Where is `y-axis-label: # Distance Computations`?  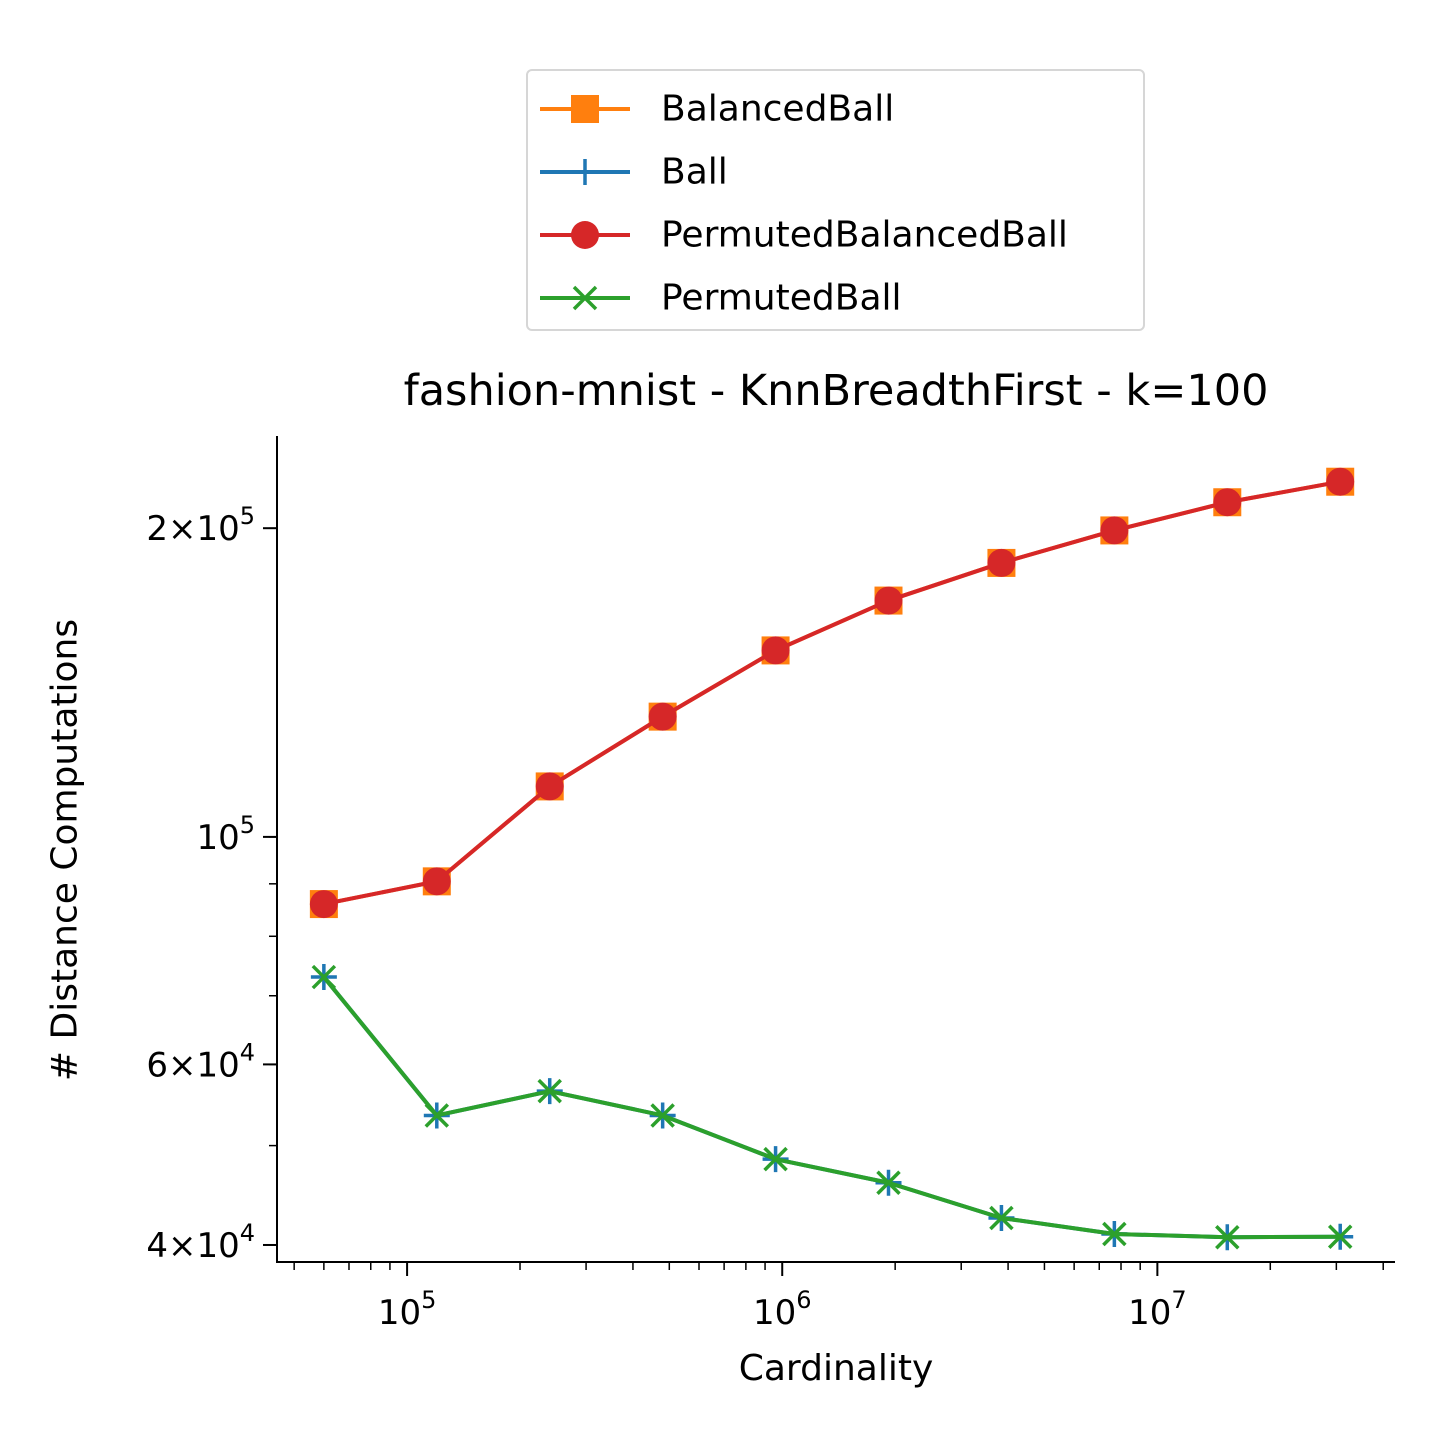 y-axis-label: # Distance Computations is located at coordinates (65, 850).